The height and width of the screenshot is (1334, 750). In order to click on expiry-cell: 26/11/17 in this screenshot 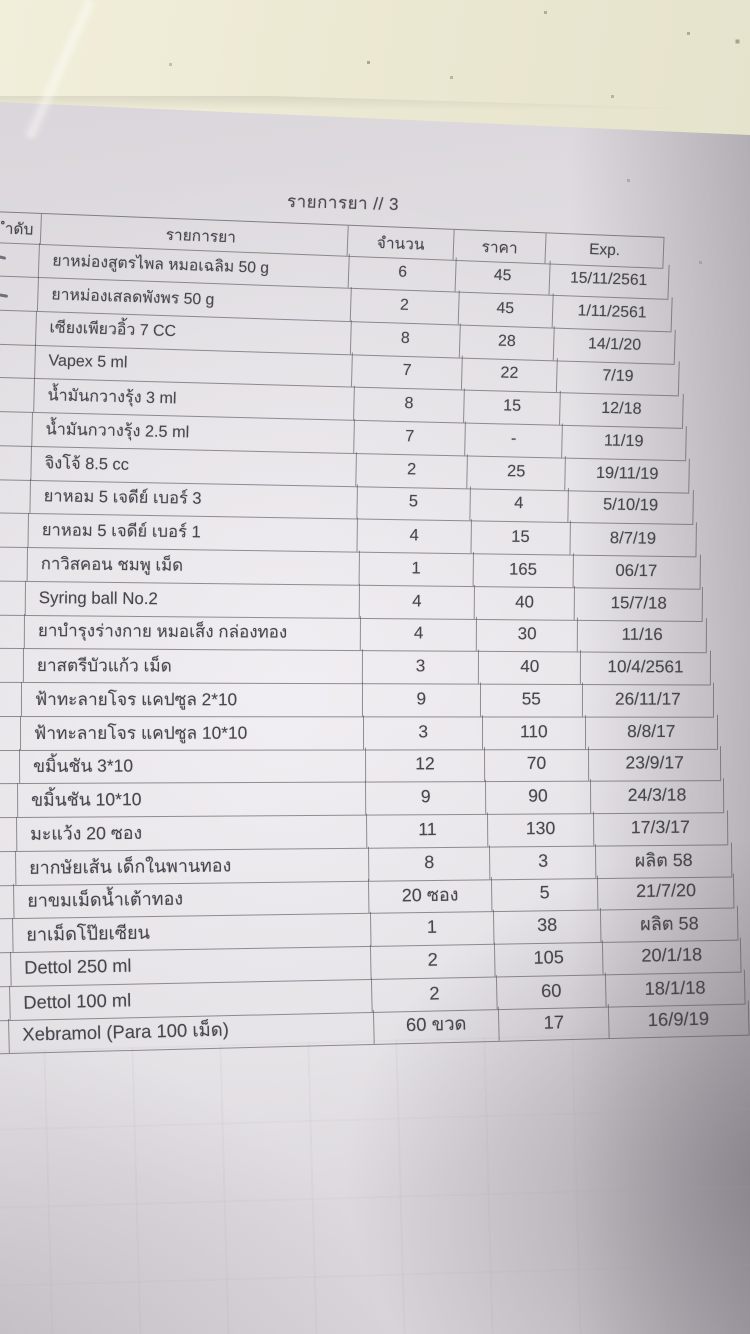, I will do `click(649, 699)`.